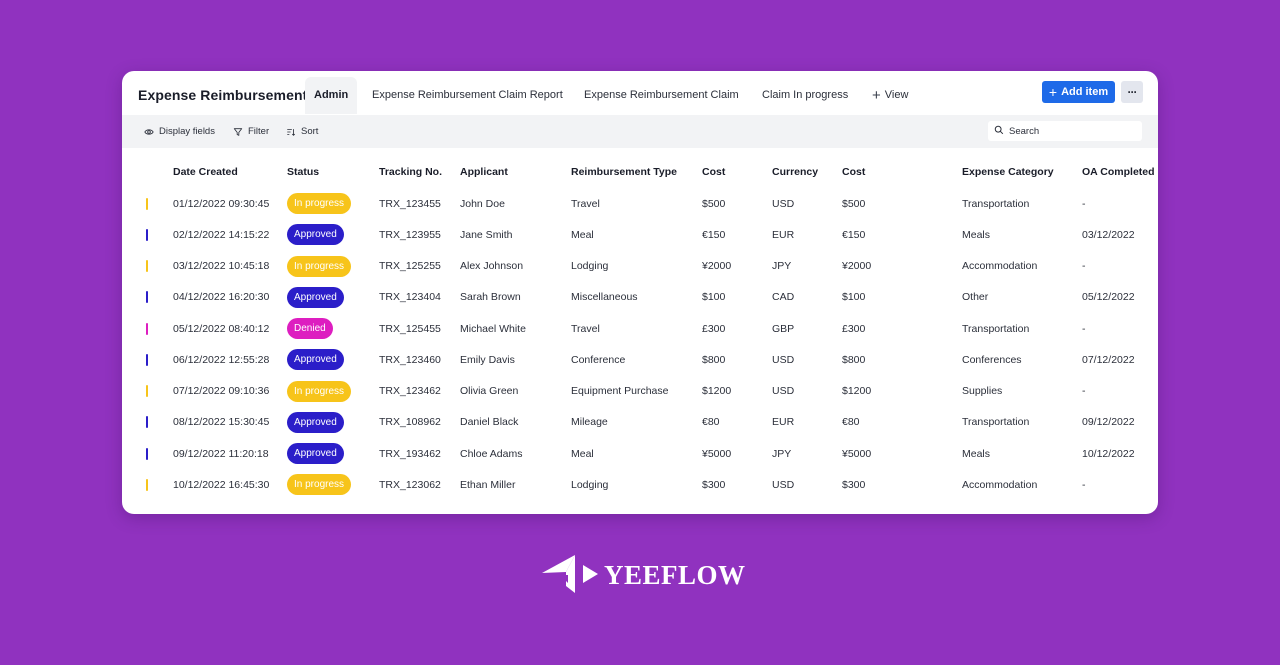 Image resolution: width=1280 pixels, height=665 pixels. What do you see at coordinates (484, 172) in the screenshot?
I see `column-header: Applicant` at bounding box center [484, 172].